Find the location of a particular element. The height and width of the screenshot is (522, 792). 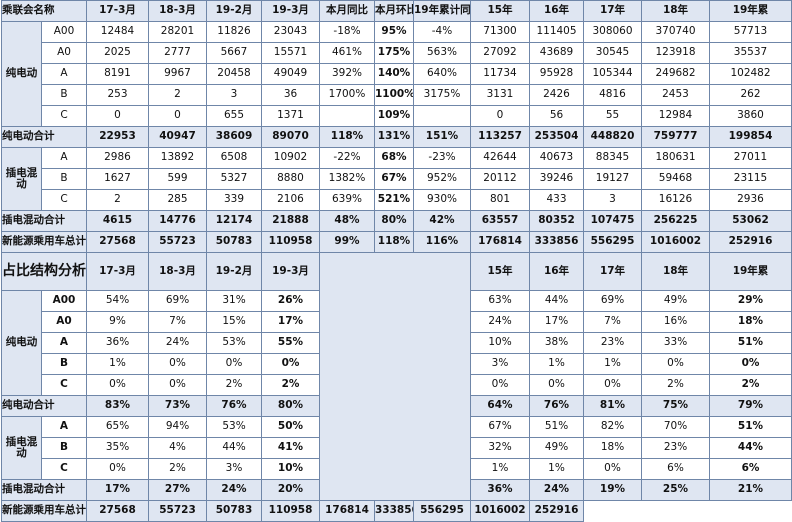

data-cell: 68% is located at coordinates (394, 158).